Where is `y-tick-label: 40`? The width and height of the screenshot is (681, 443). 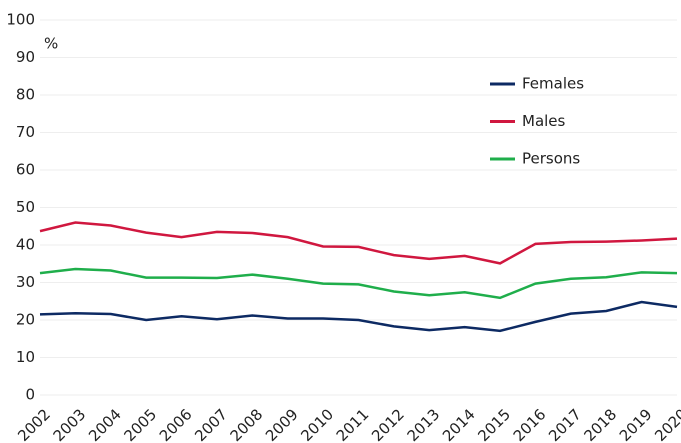
y-tick-label: 40 is located at coordinates (25, 245).